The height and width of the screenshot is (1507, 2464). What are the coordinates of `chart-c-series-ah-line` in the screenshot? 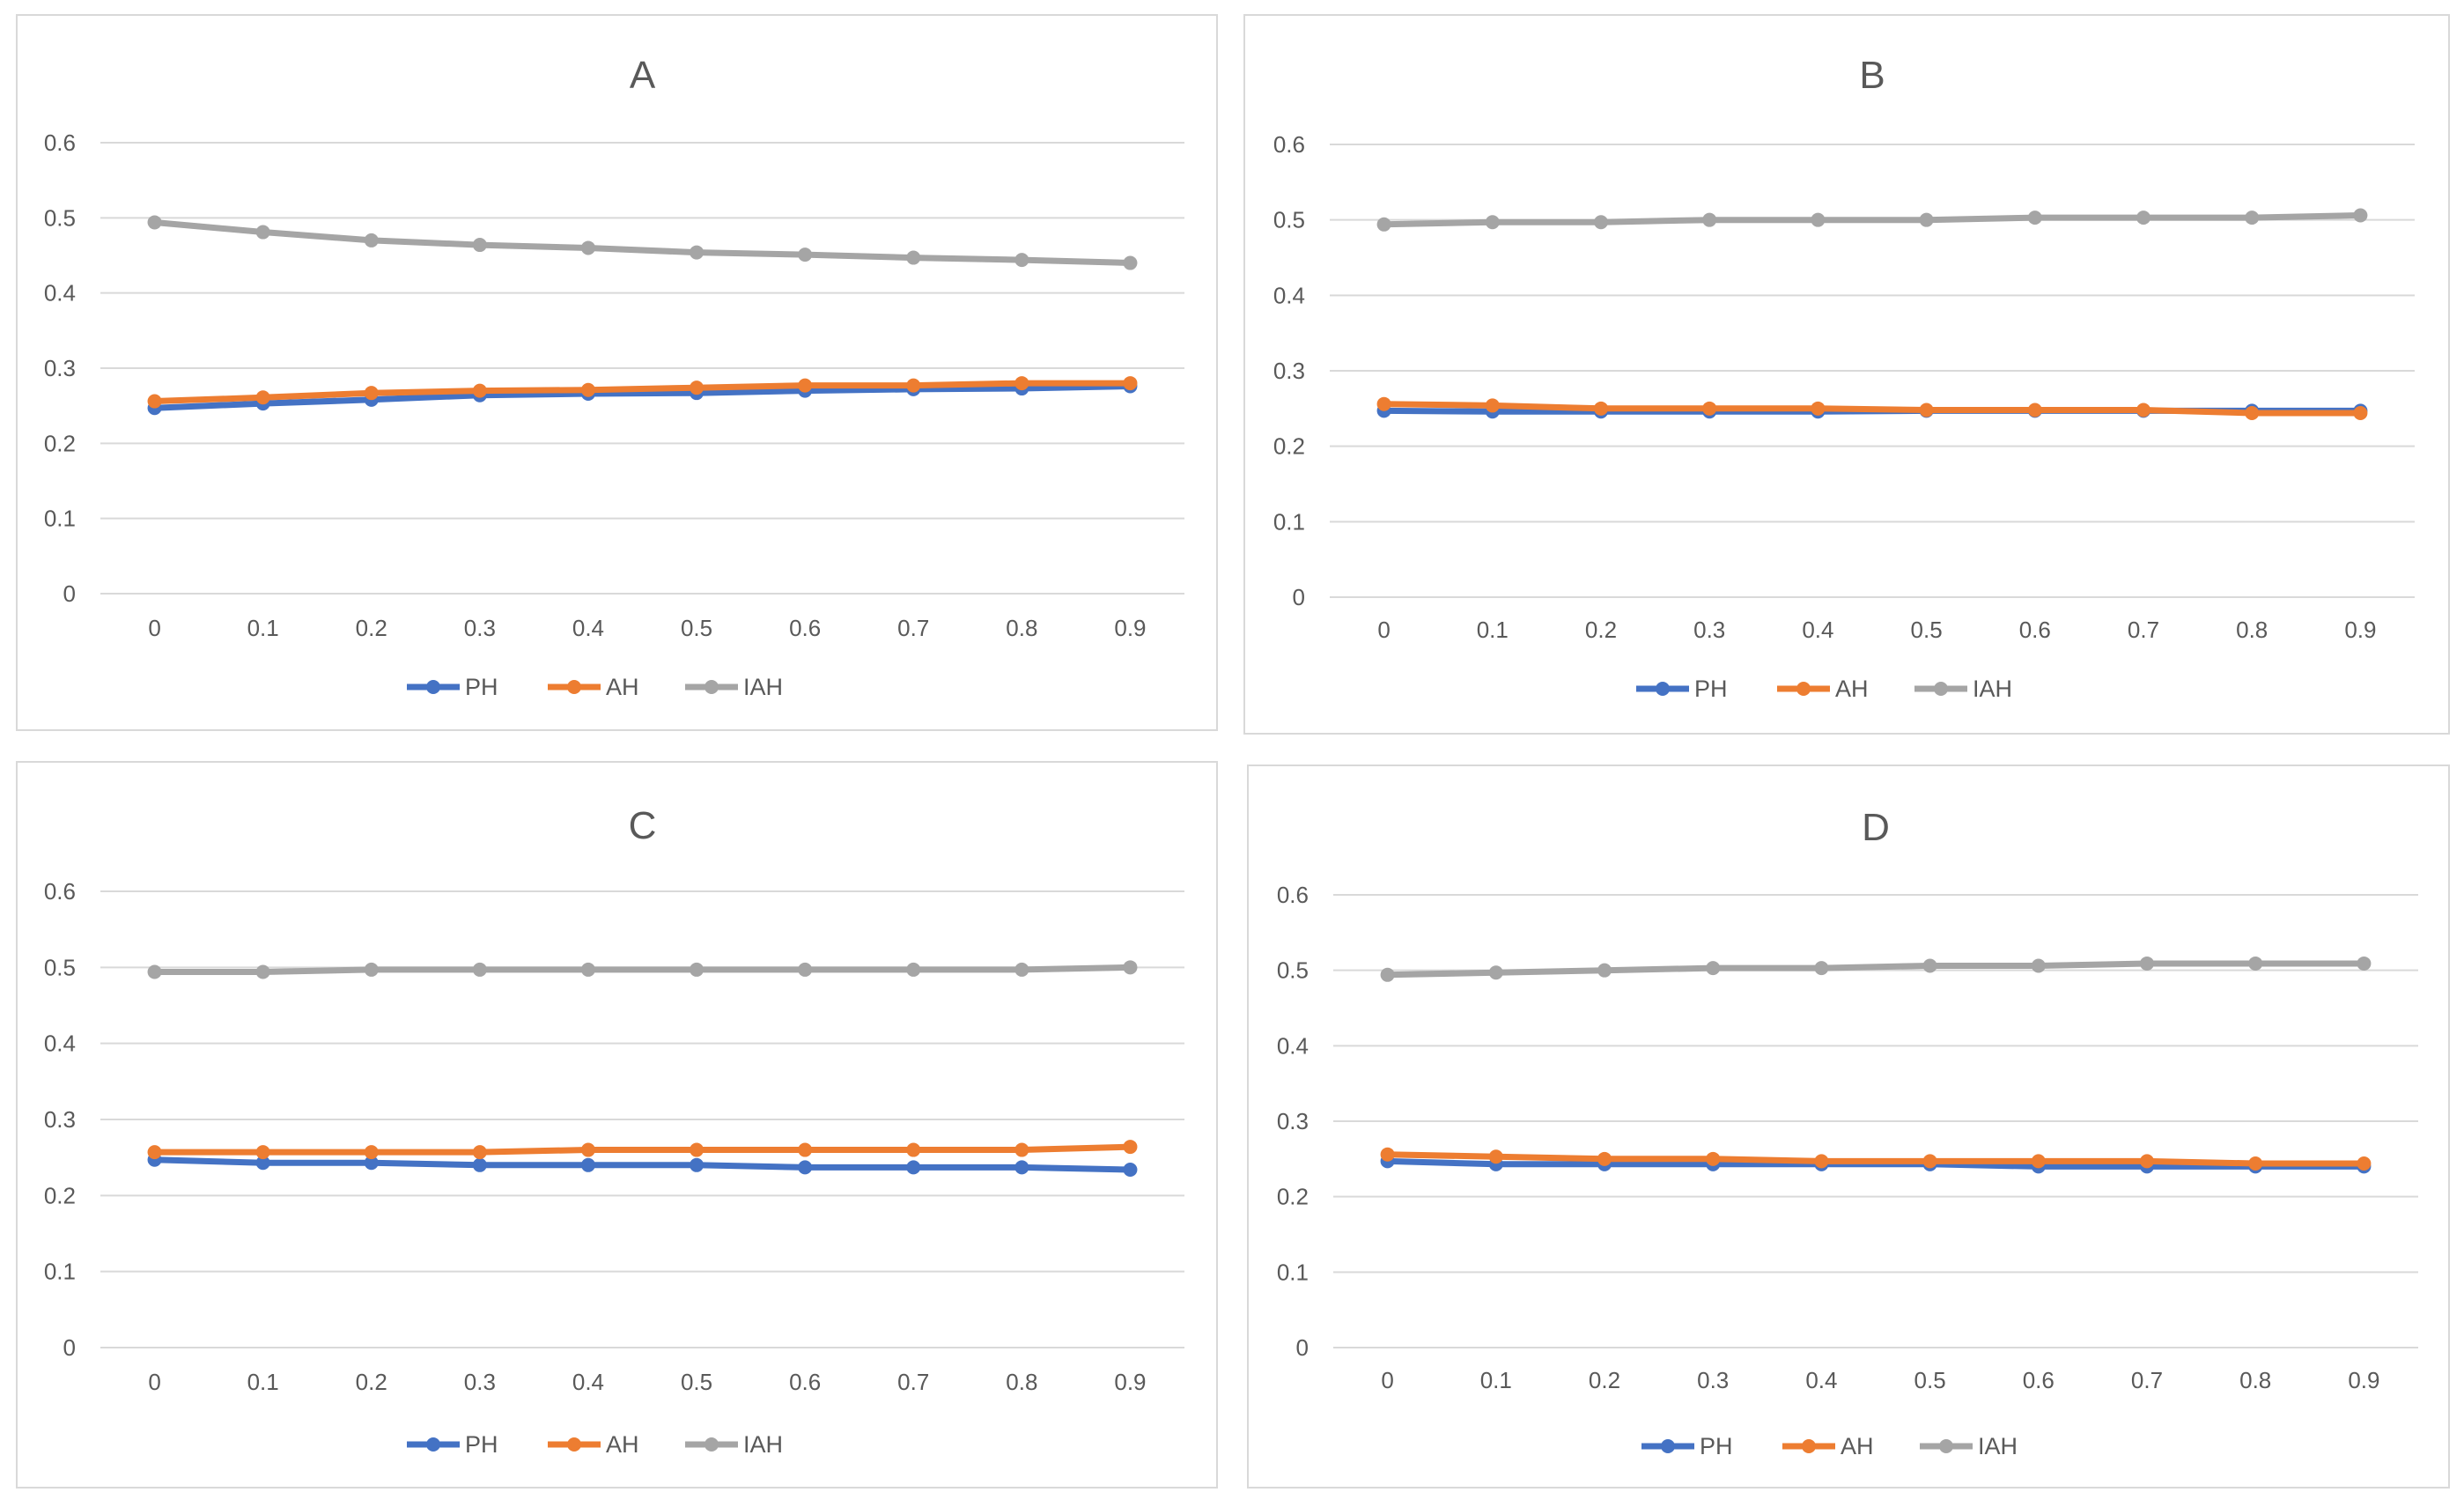 It's located at (642, 1149).